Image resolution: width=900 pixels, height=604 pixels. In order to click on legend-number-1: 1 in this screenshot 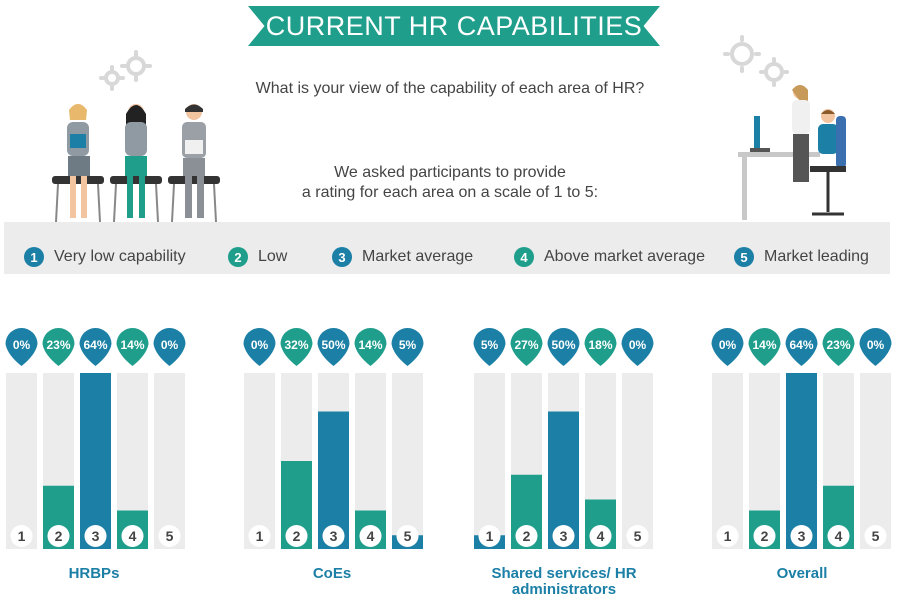, I will do `click(34, 257)`.